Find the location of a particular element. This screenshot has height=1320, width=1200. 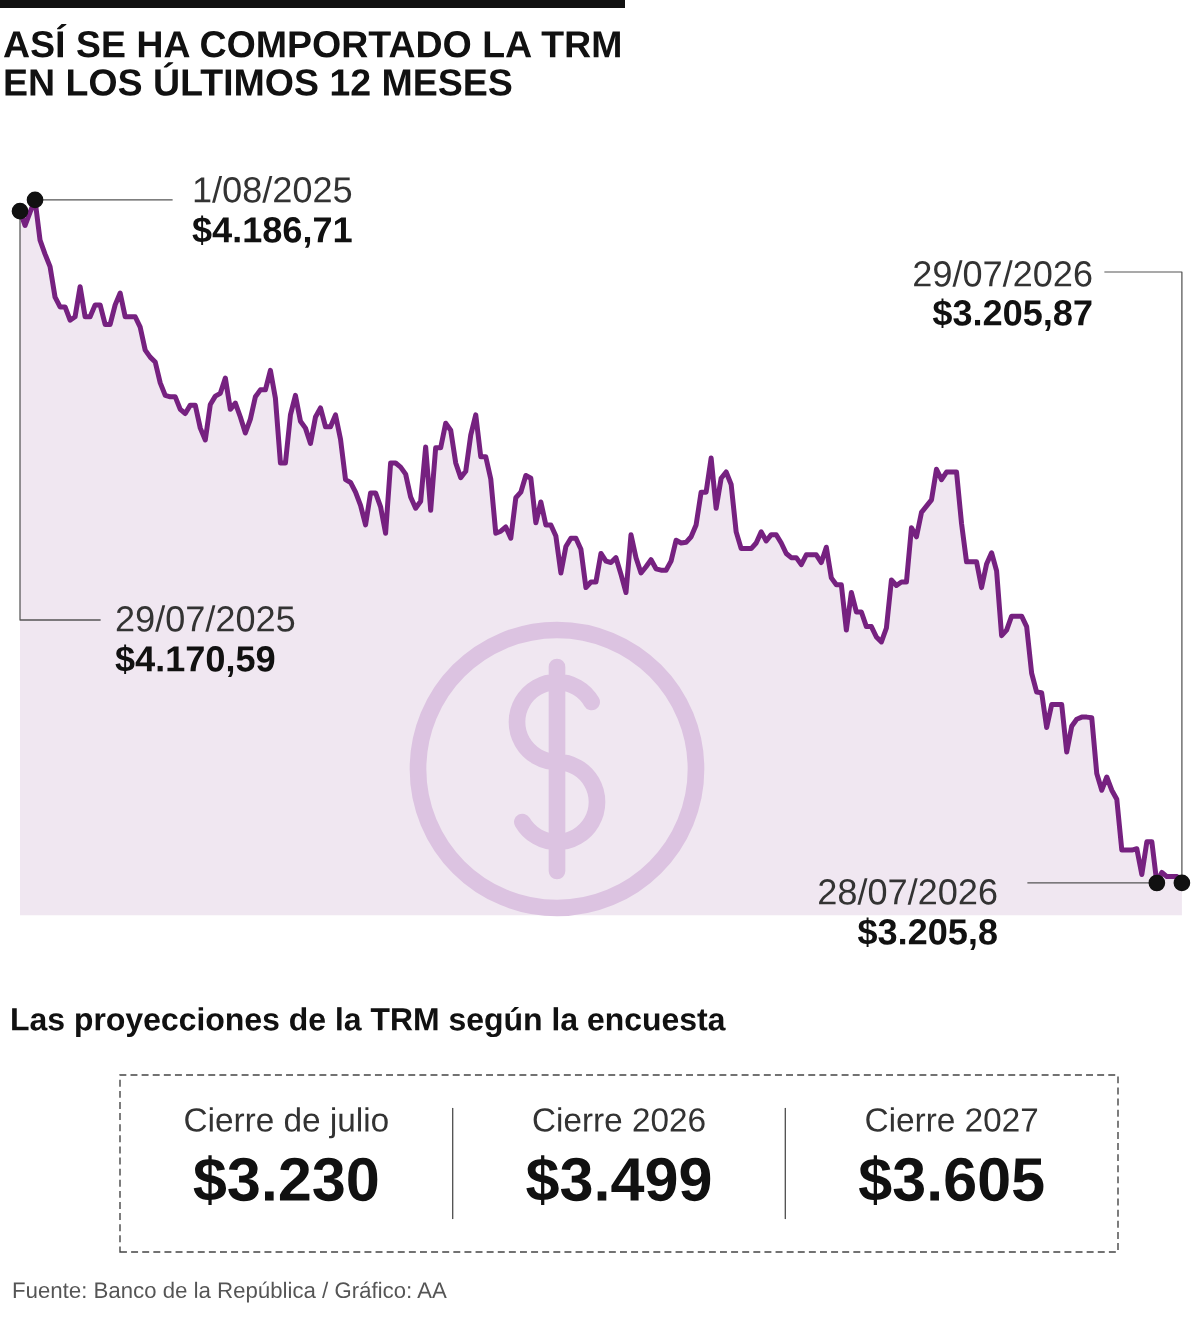

data-label: $3.205,8 is located at coordinates (927, 933).